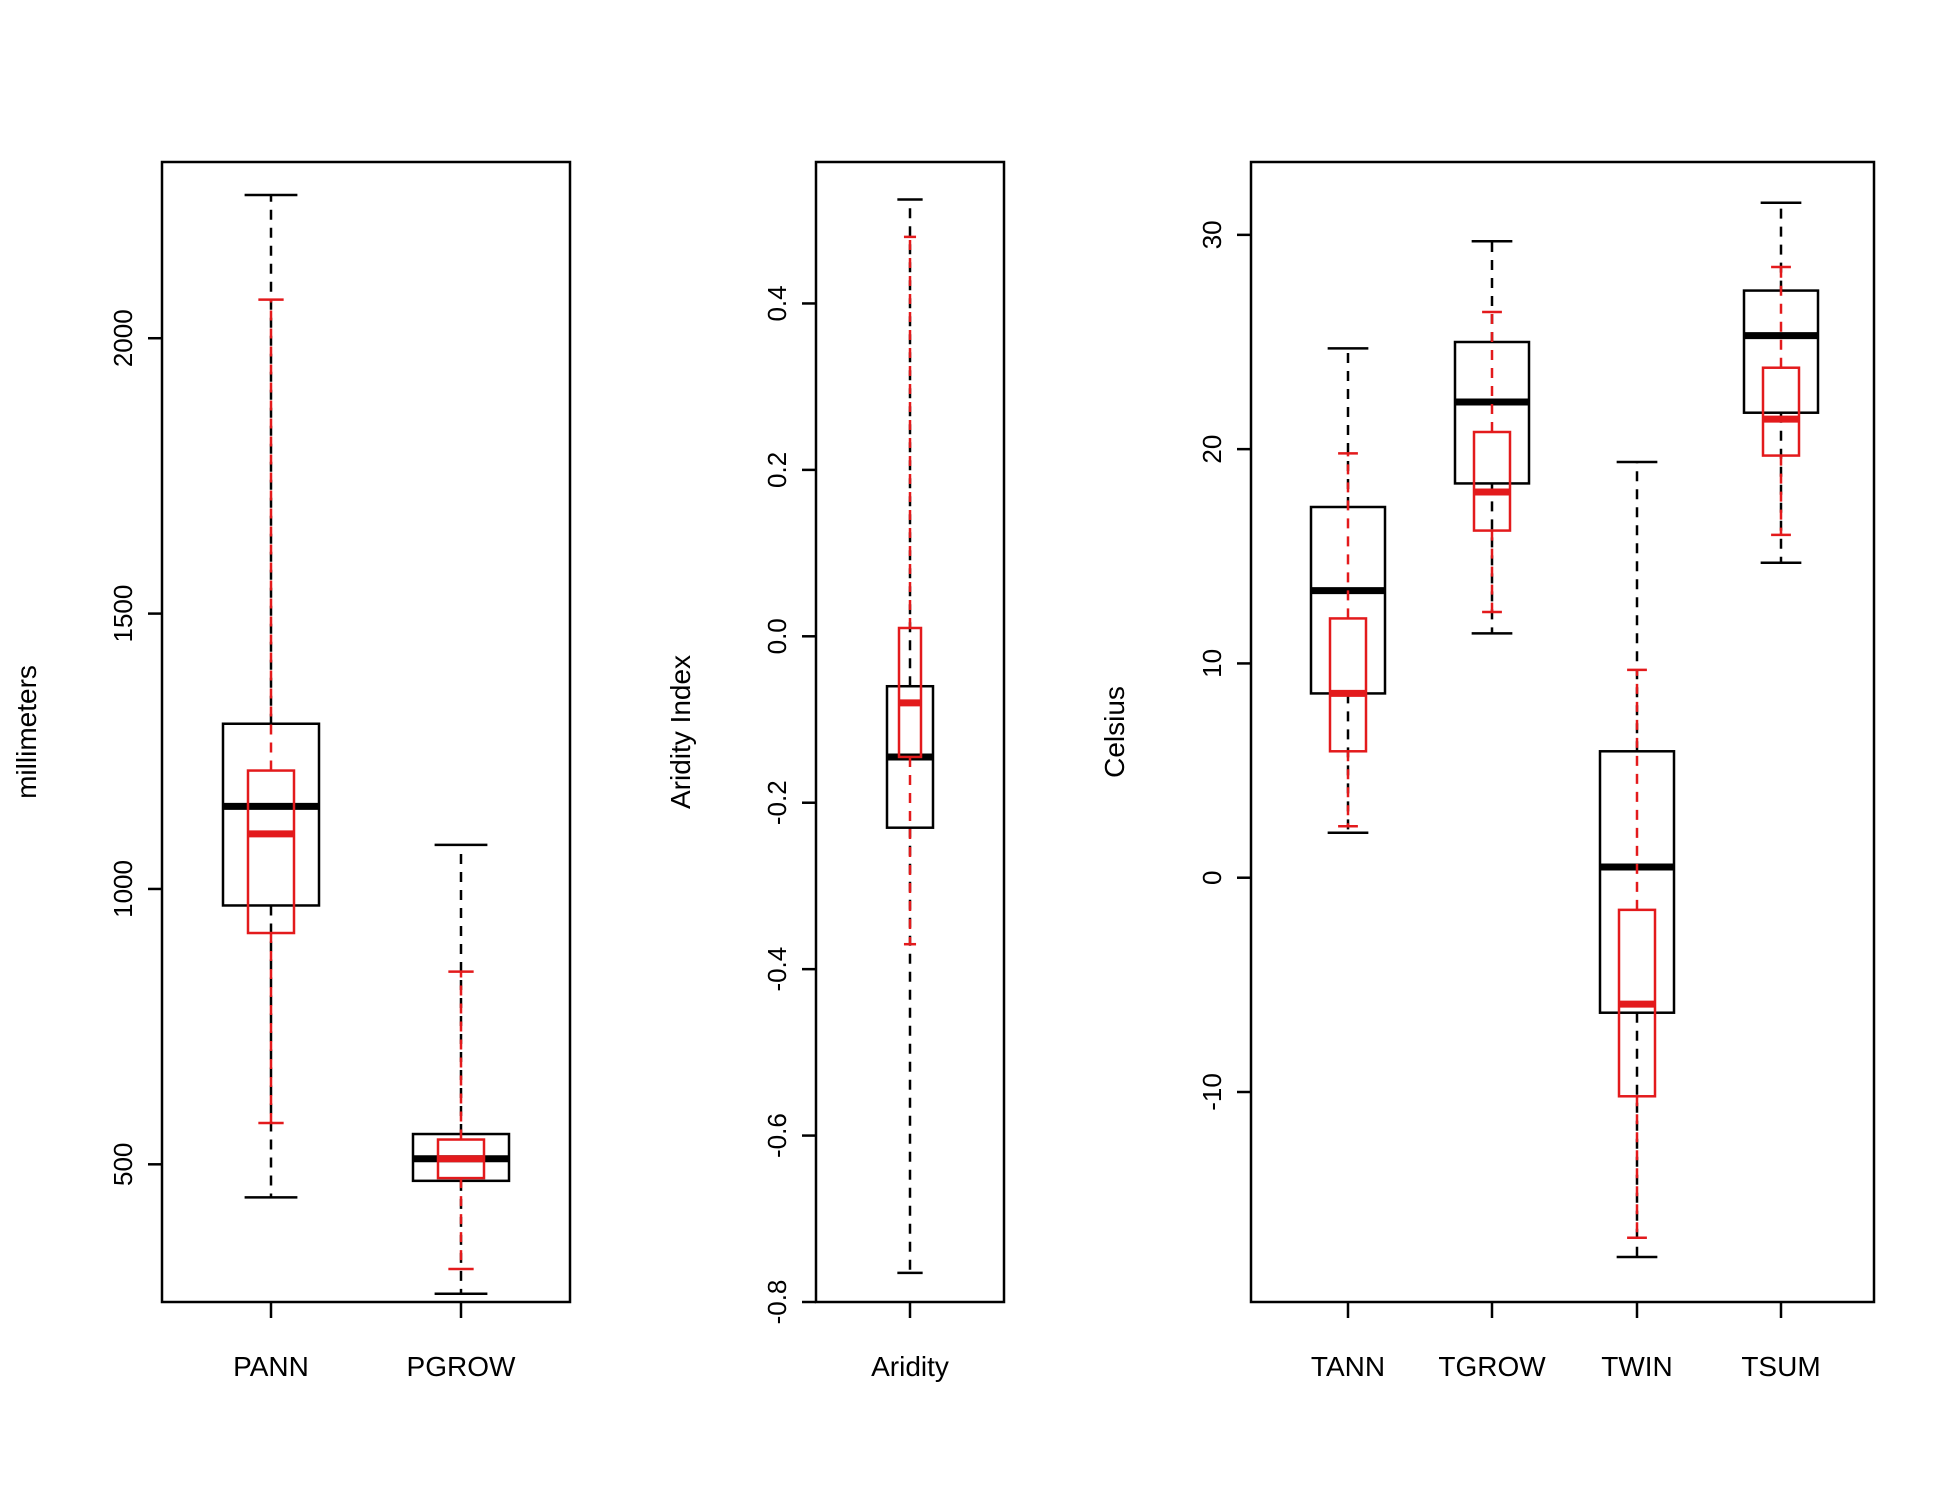 The image size is (1950, 1500). I want to click on y-tick-label: 2000, so click(123, 338).